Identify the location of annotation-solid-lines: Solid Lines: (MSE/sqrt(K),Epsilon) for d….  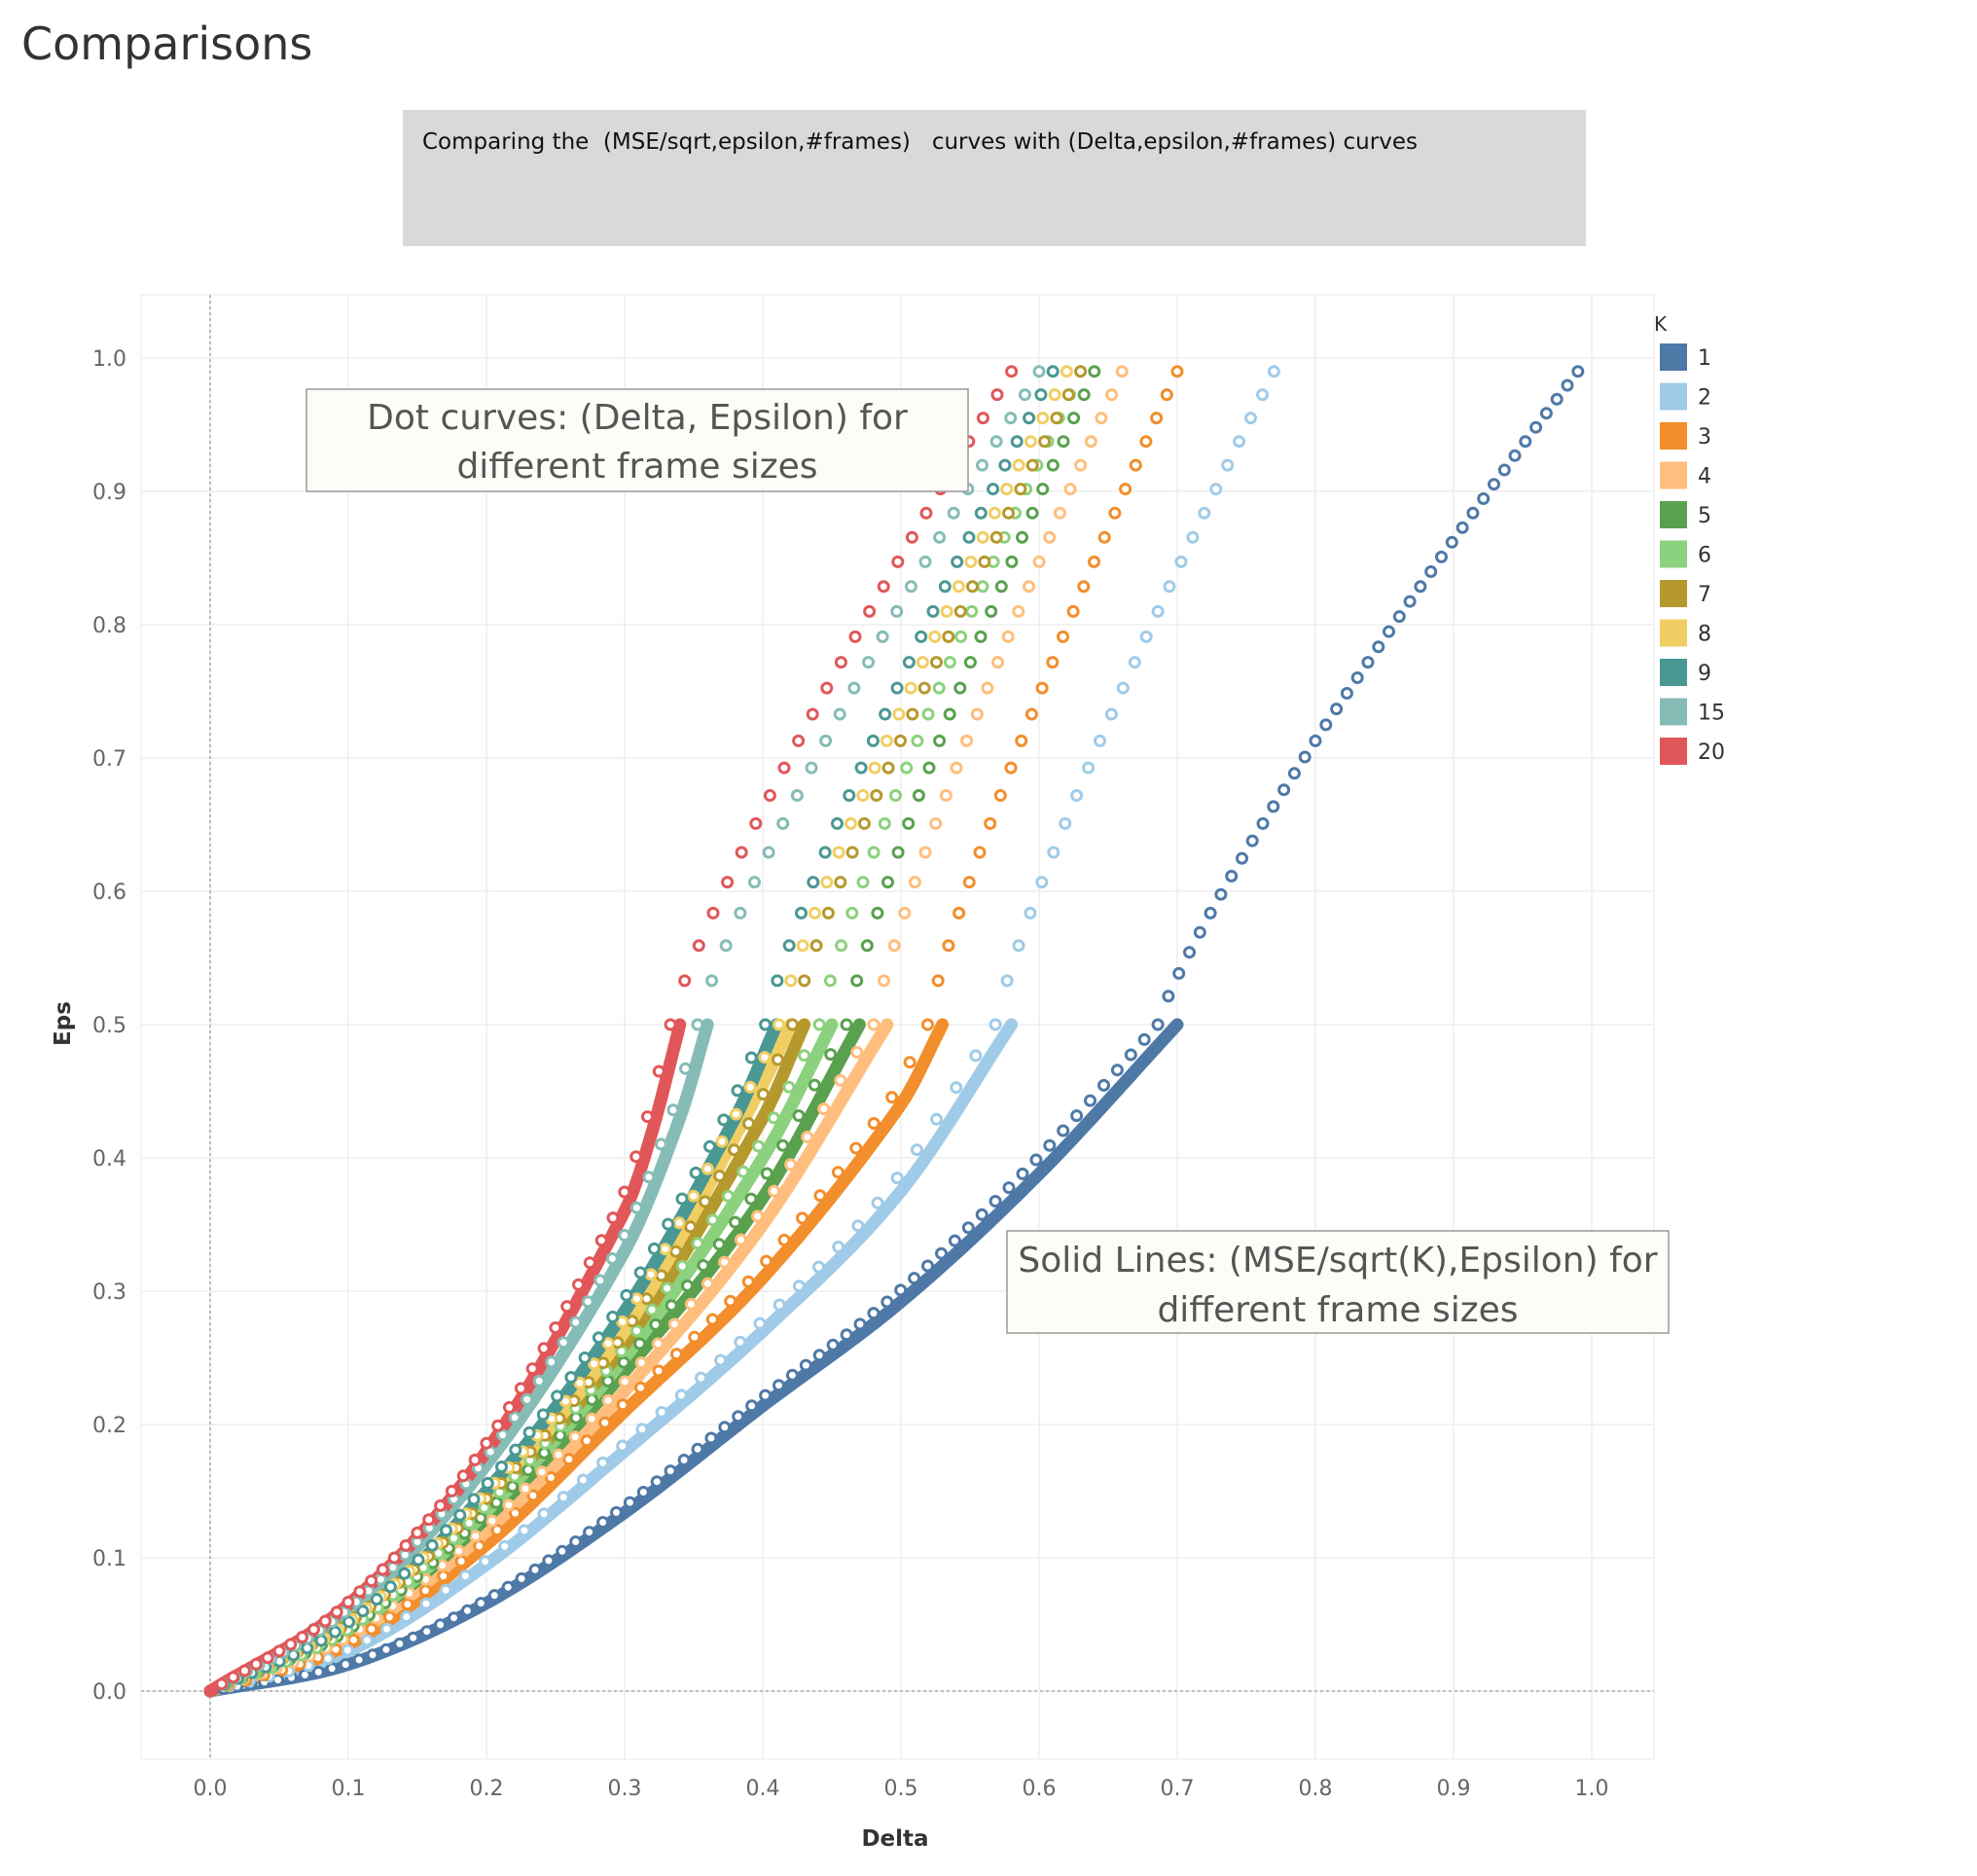
(1338, 1282).